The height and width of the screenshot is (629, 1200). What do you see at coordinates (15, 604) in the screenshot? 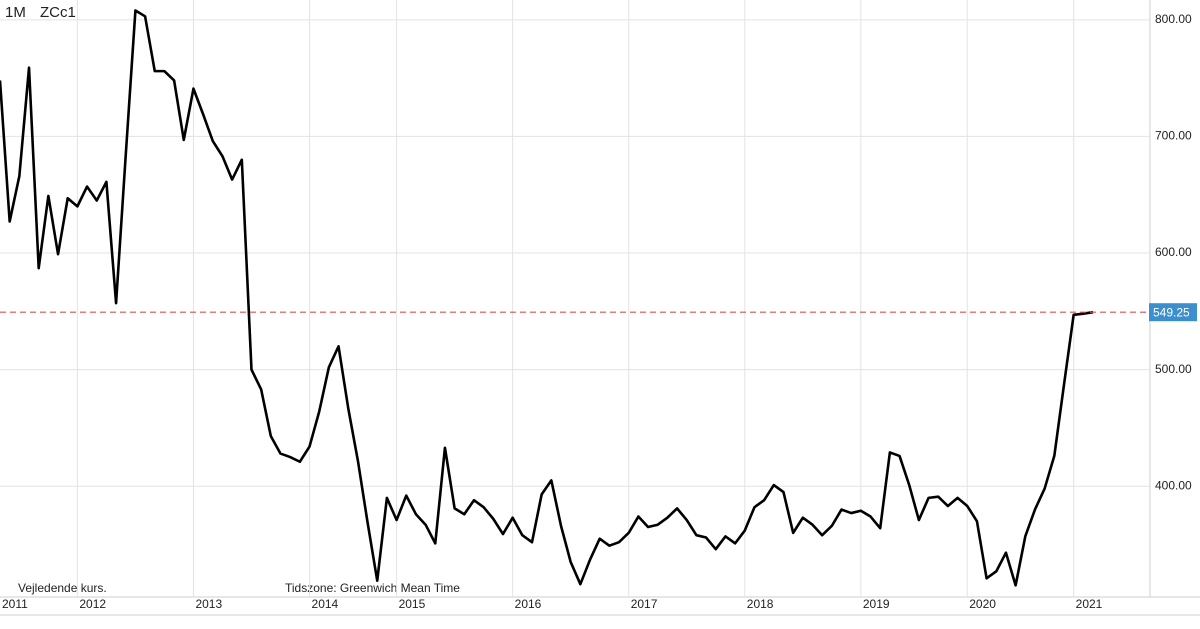
I see `x-tick-label: 2011` at bounding box center [15, 604].